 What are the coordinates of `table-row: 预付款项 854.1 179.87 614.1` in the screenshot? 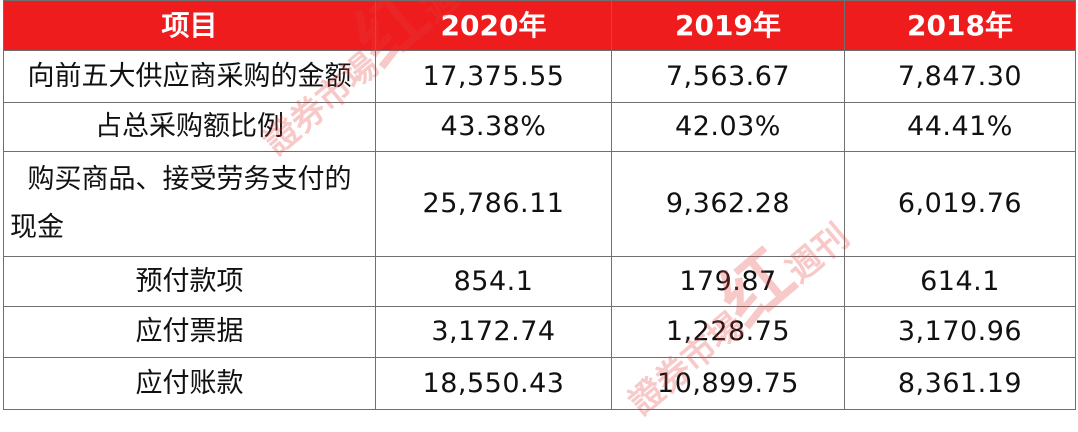 It's located at (539, 281).